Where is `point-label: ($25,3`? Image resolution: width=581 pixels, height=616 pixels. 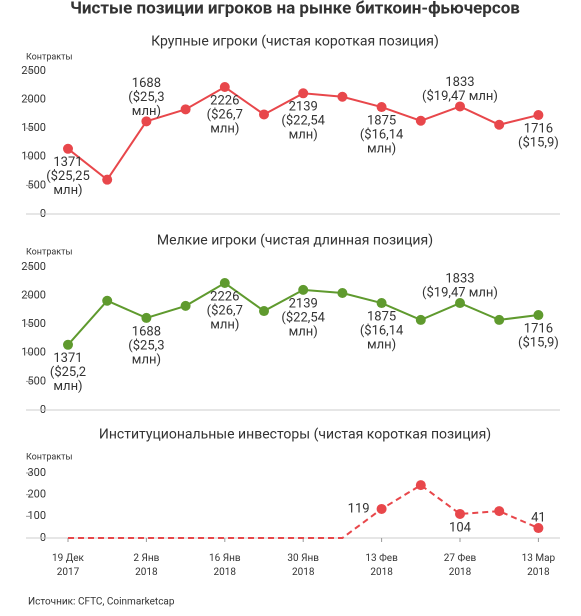
point-label: ($25,3 is located at coordinates (146, 345).